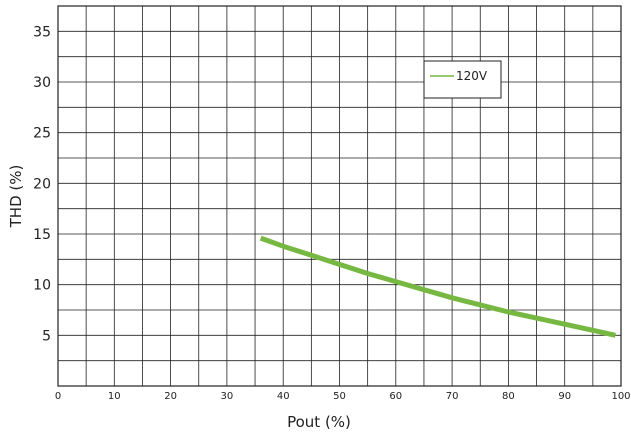 The image size is (631, 434). Describe the element at coordinates (42, 286) in the screenshot. I see `y-tick-label: 10` at that location.